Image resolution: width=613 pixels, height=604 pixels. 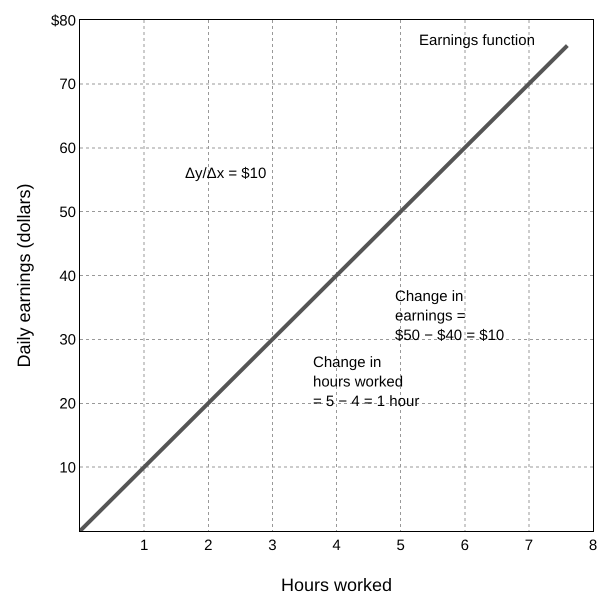 What do you see at coordinates (272, 545) in the screenshot?
I see `x-tick-label: 3` at bounding box center [272, 545].